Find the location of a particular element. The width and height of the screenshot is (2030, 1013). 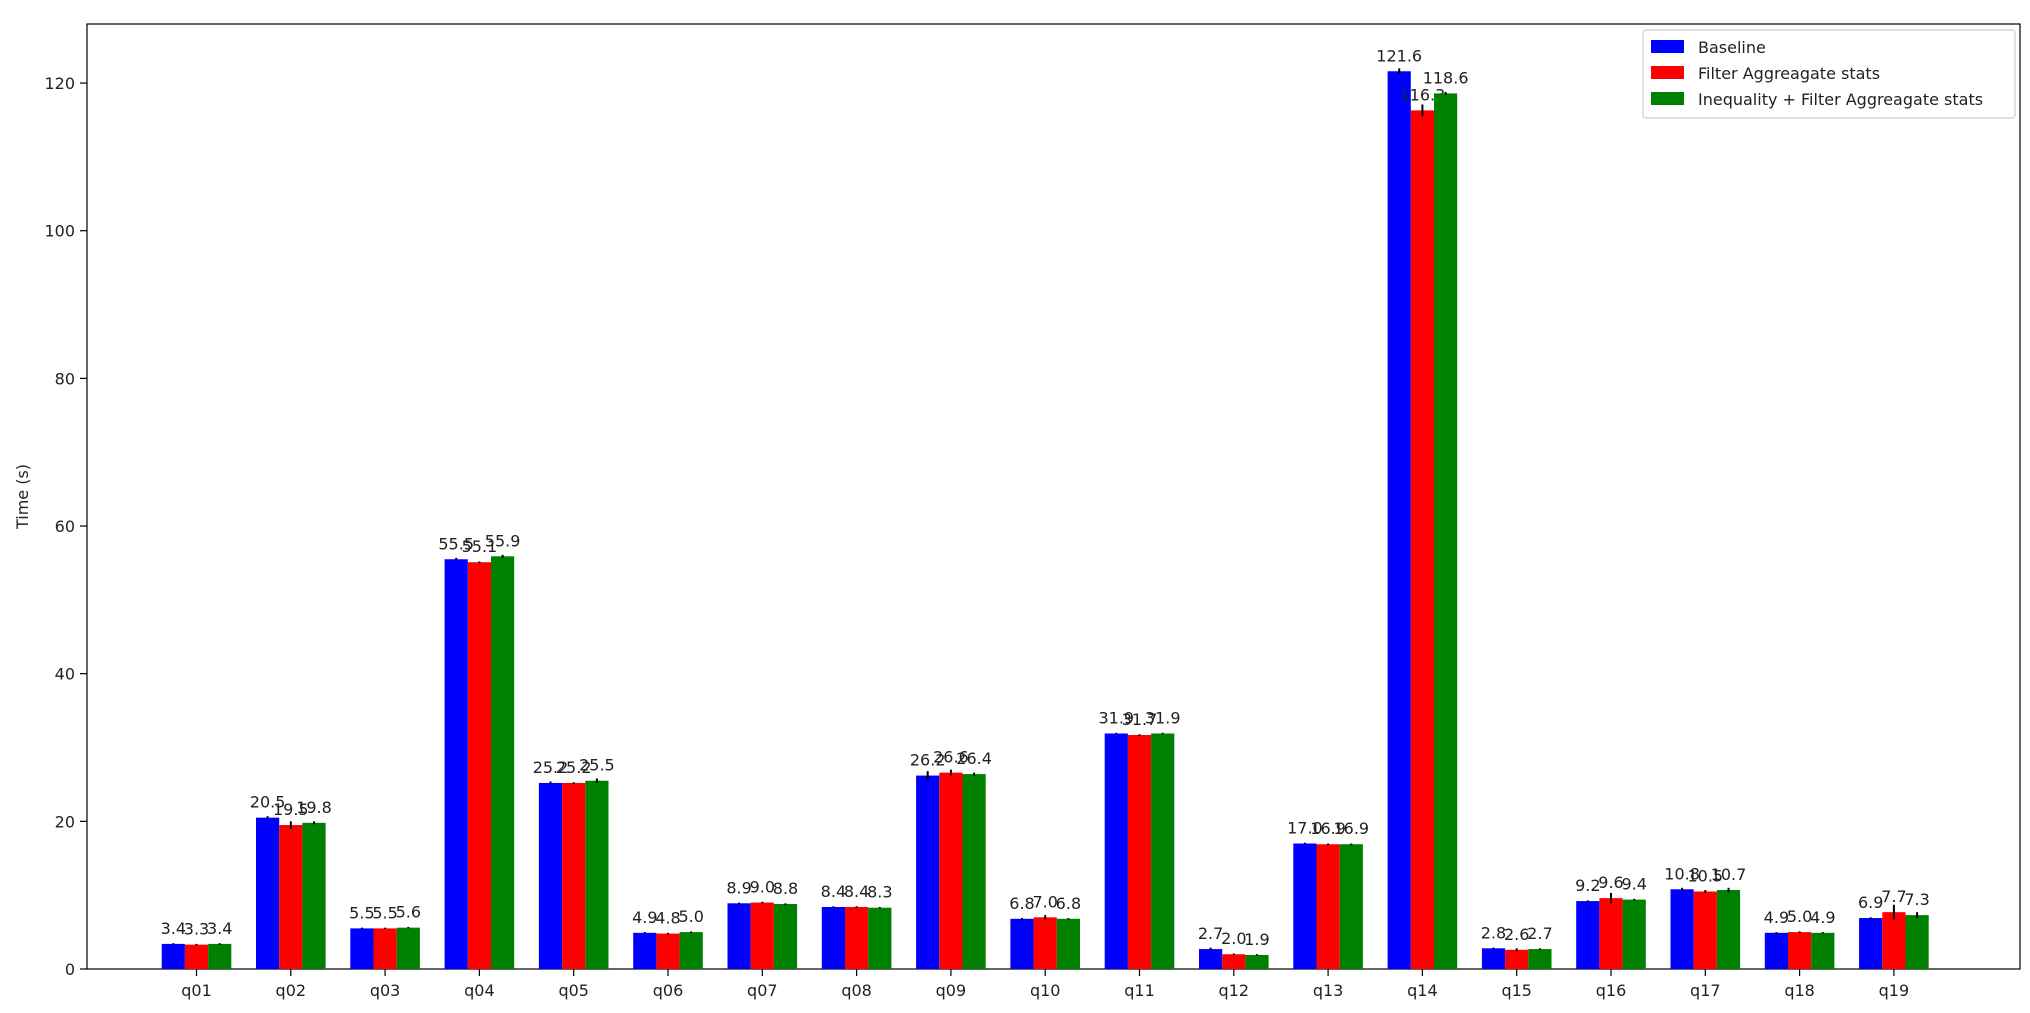

data-label: 55.5 is located at coordinates (456, 543).